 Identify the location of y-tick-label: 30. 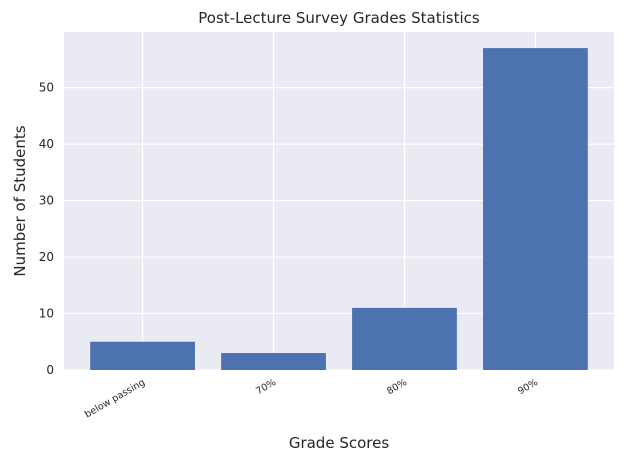
(46, 201).